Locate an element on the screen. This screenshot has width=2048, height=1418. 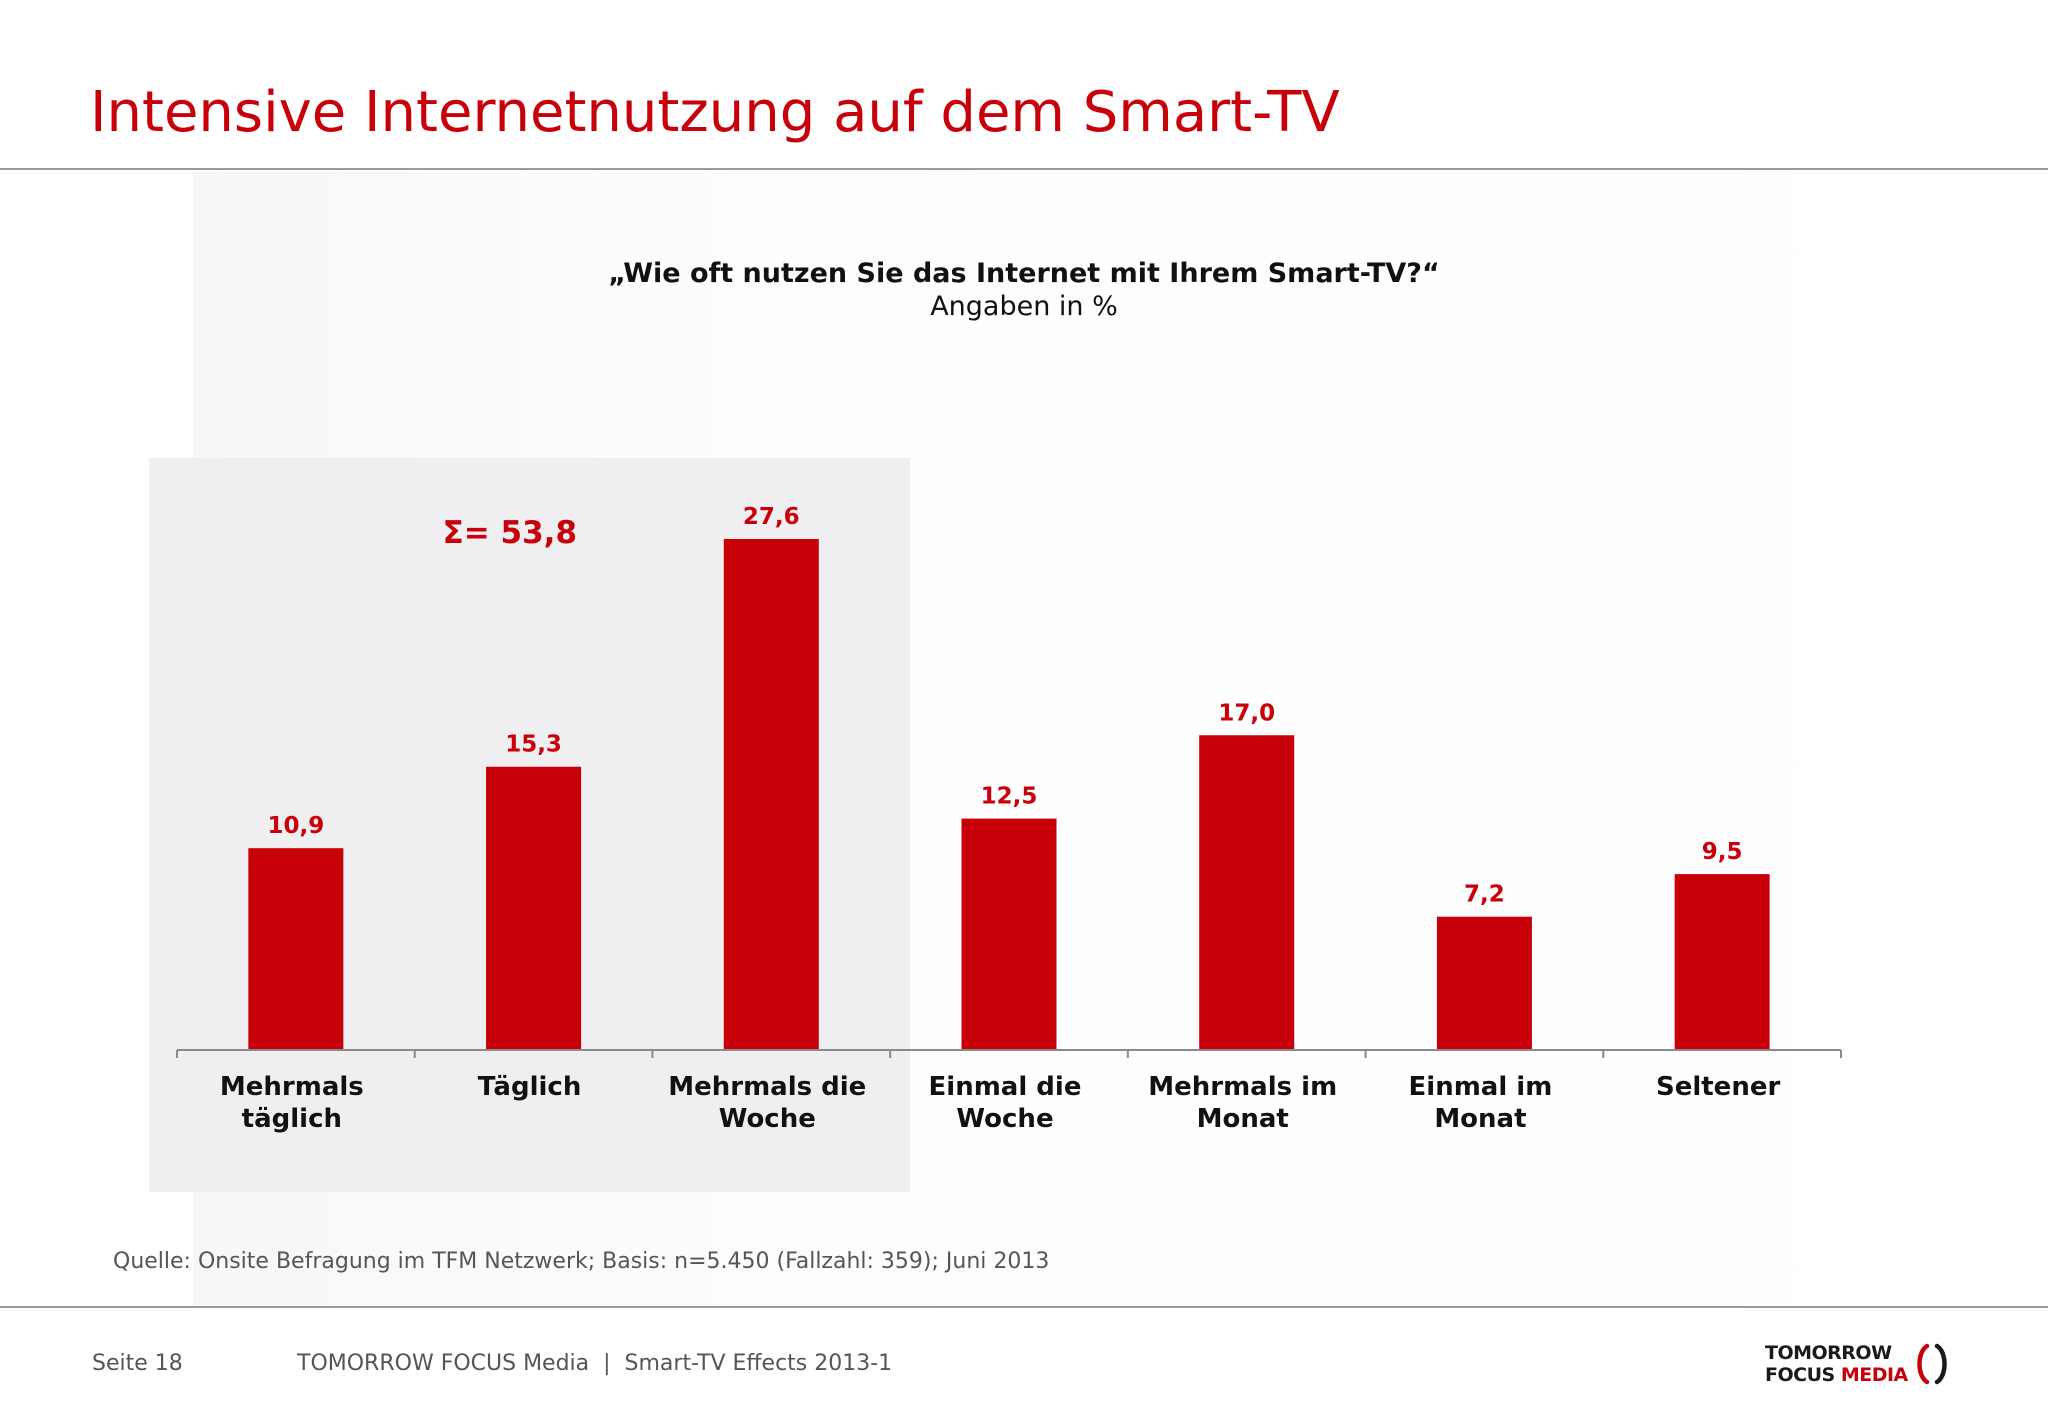
category-label: Mehrmals im Monat is located at coordinates (1242, 1103).